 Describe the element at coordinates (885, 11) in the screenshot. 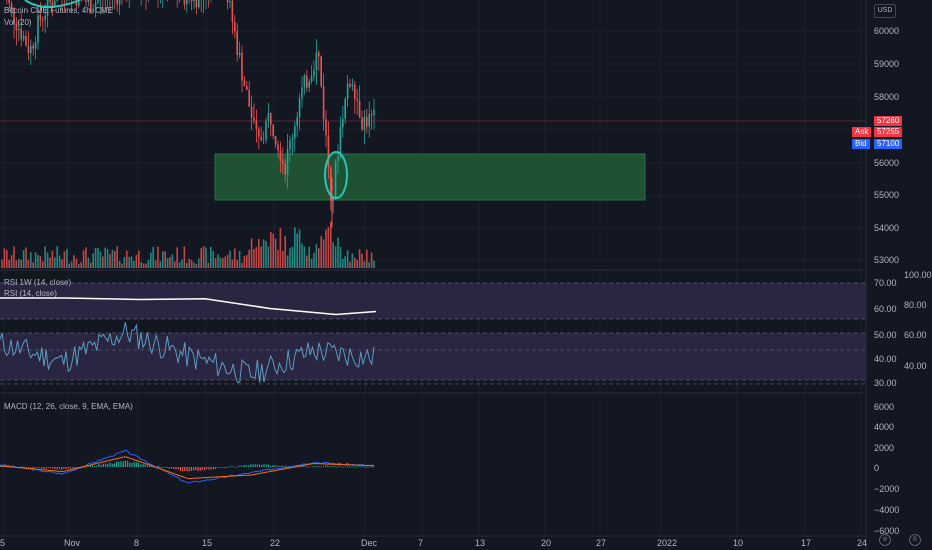

I see `currency-button: USD` at that location.